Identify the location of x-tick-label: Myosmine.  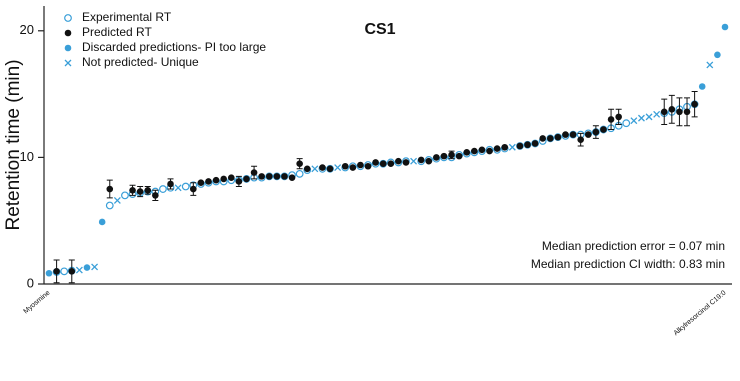
(37, 303).